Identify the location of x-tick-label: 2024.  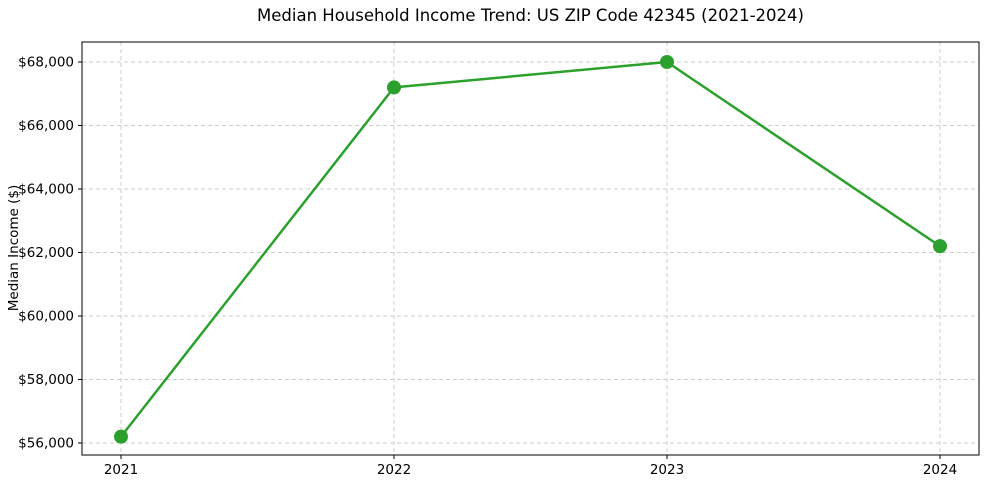
(940, 470).